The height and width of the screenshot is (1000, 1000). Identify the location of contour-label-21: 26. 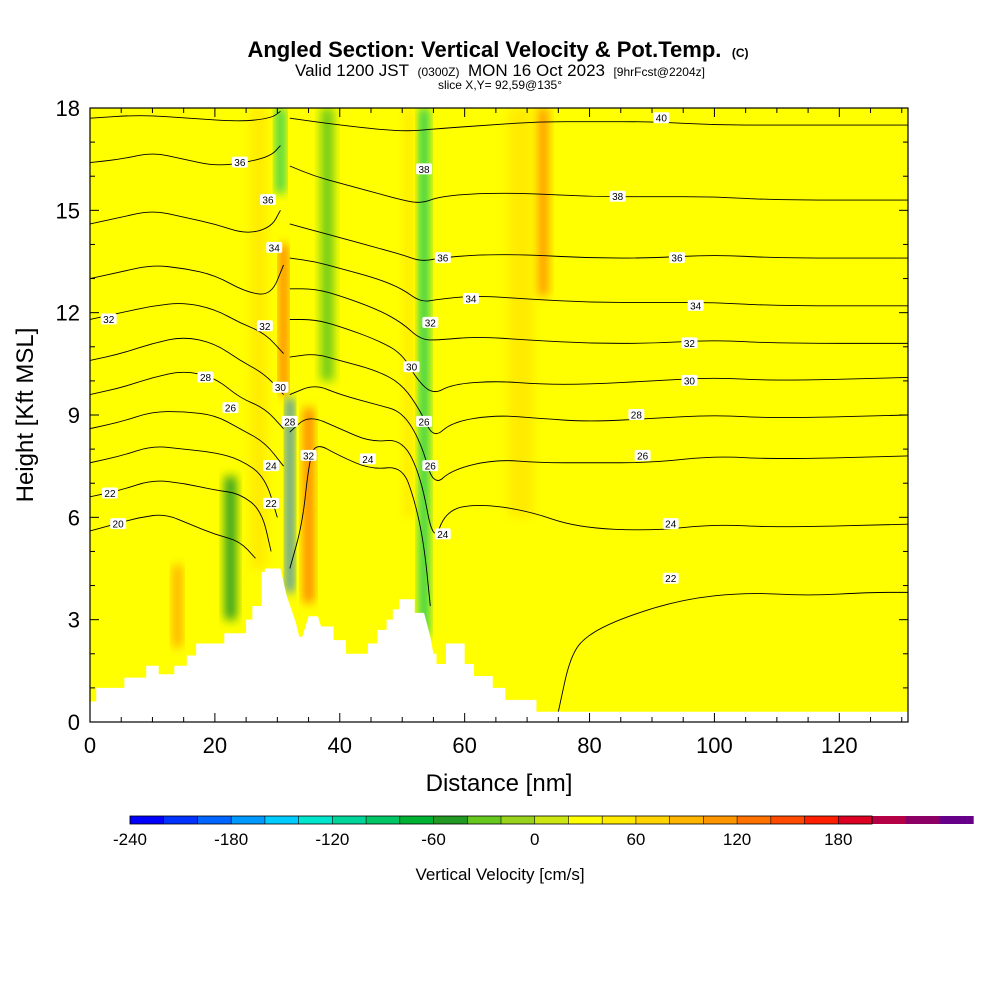
(431, 467).